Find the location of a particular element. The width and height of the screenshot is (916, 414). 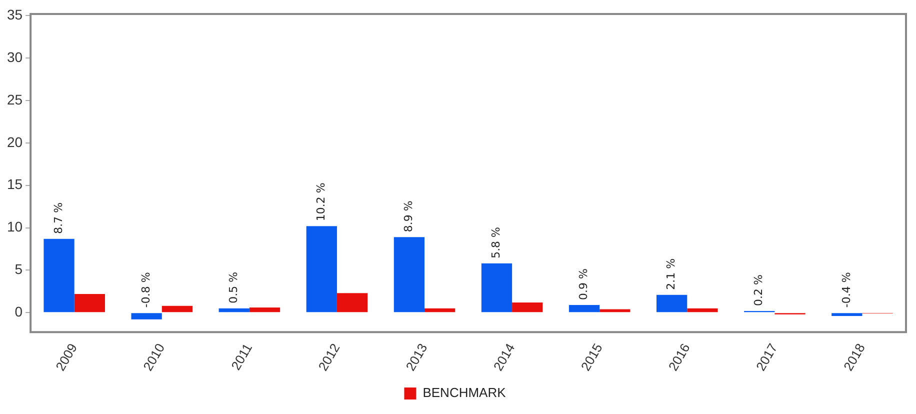

y-tick-label: 10 is located at coordinates (14, 226).